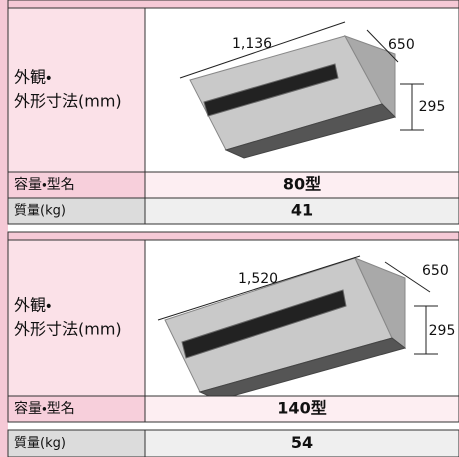 The height and width of the screenshot is (457, 459). I want to click on width-dimension: 1,520, so click(258, 279).